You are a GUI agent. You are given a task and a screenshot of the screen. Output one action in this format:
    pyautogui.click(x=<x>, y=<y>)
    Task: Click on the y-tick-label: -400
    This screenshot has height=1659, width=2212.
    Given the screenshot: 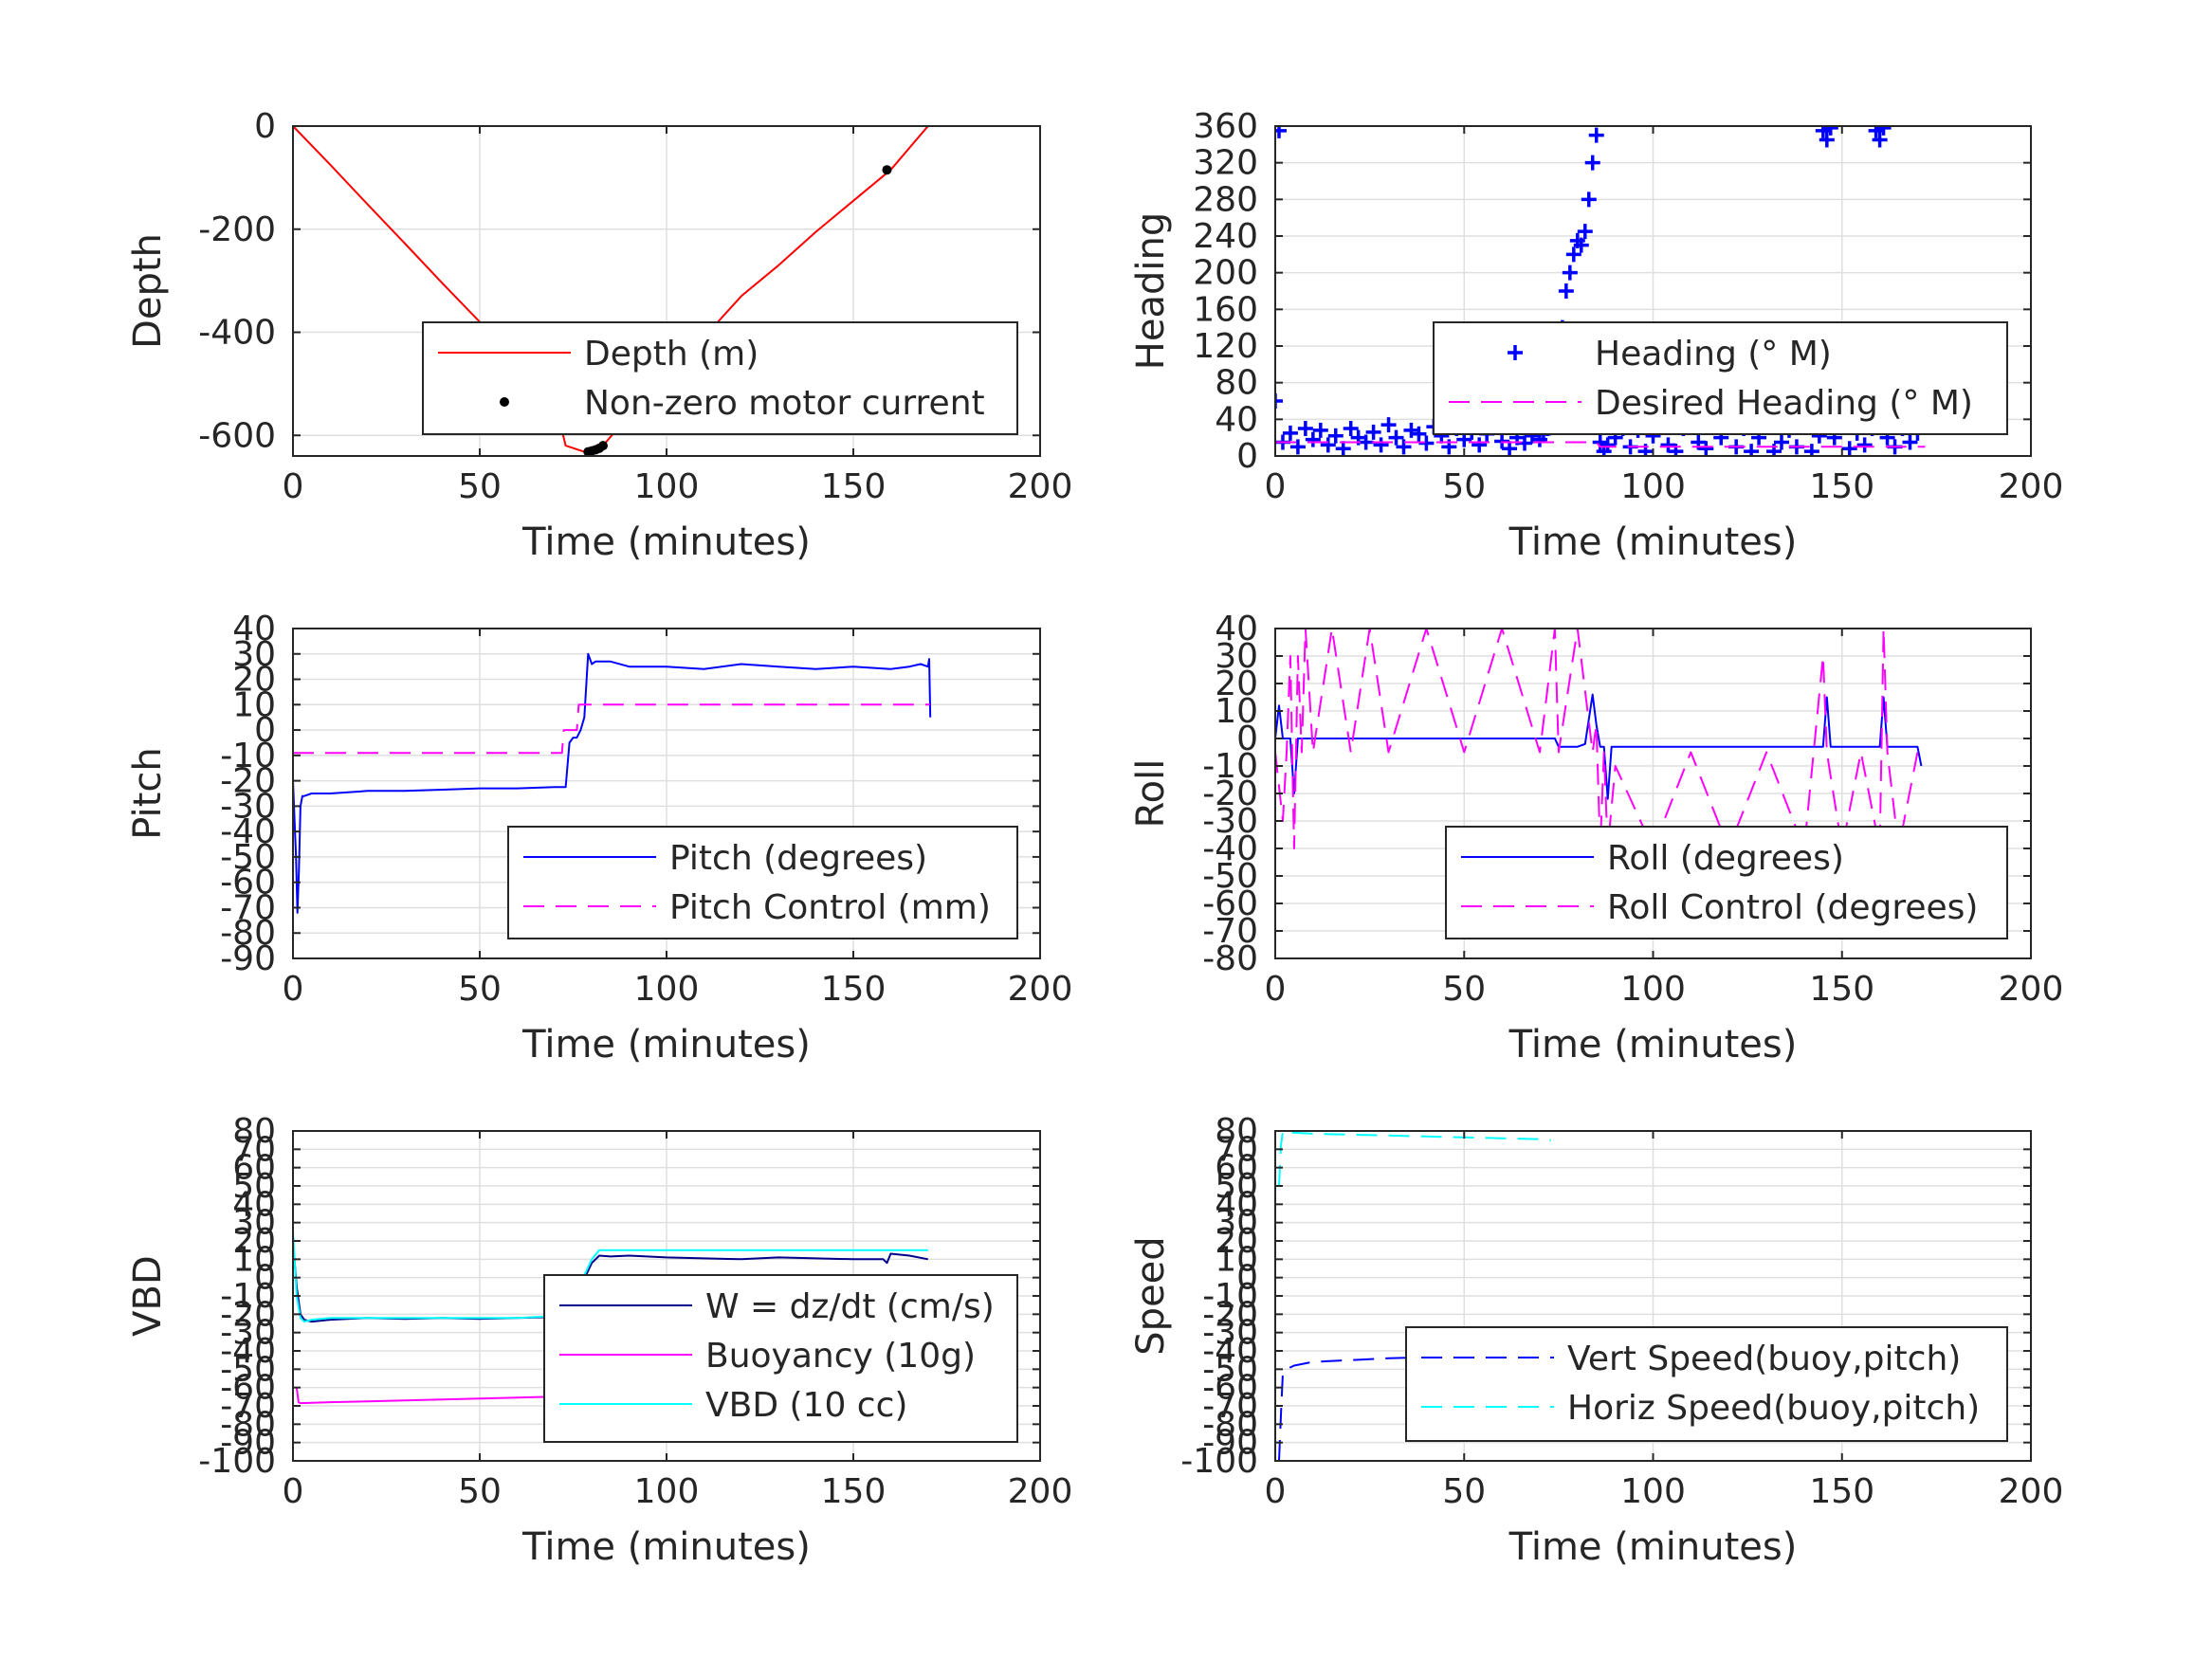 What is the action you would take?
    pyautogui.click(x=237, y=333)
    